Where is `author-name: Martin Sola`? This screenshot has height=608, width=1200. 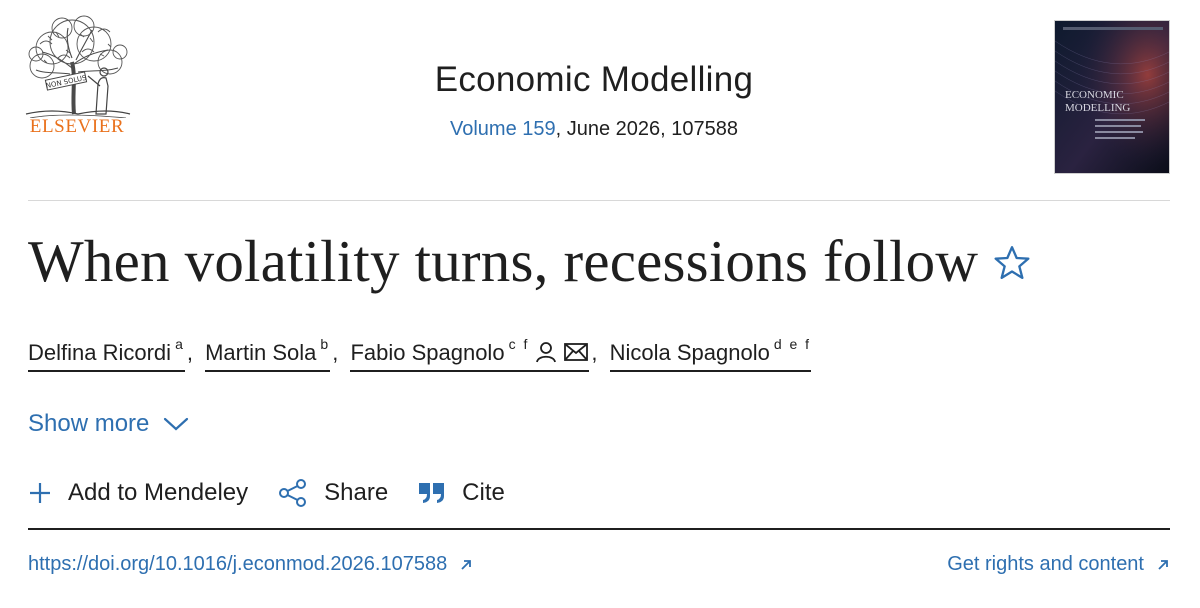
author-name: Martin Sola is located at coordinates (261, 352).